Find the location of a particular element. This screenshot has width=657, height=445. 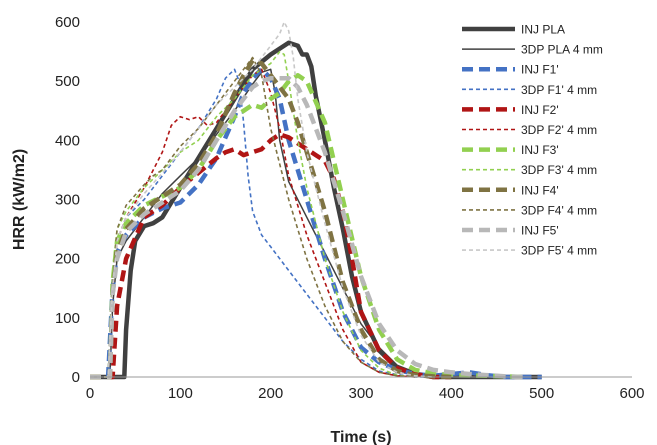

x-tick-label: 200 is located at coordinates (270, 393).